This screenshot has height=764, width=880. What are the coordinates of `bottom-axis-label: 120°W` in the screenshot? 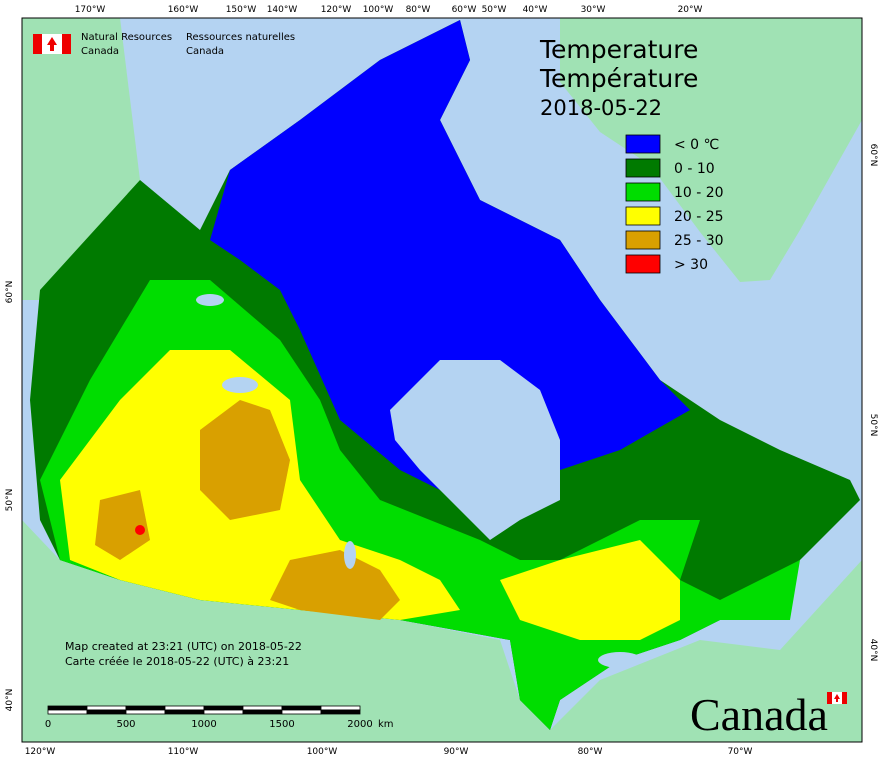 It's located at (40, 752).